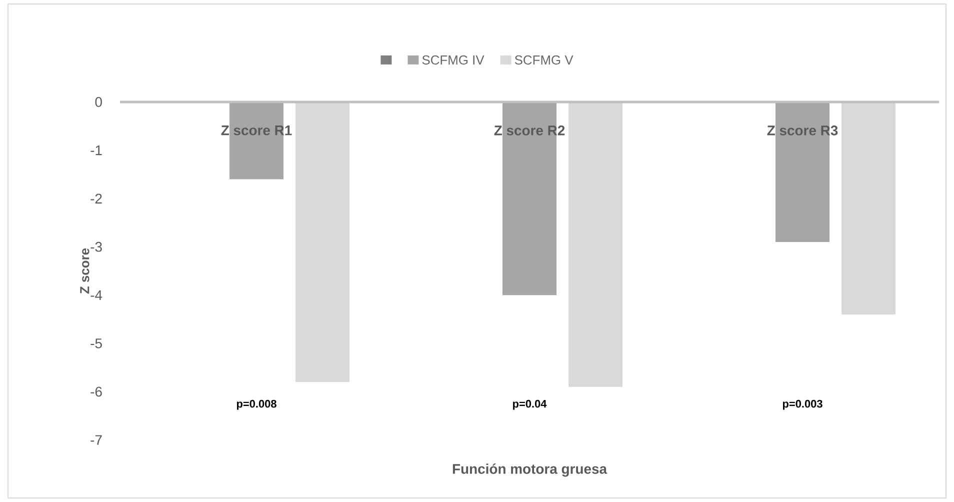 The image size is (954, 502). Describe the element at coordinates (98, 102) in the screenshot. I see `y-tick-label: 0` at that location.